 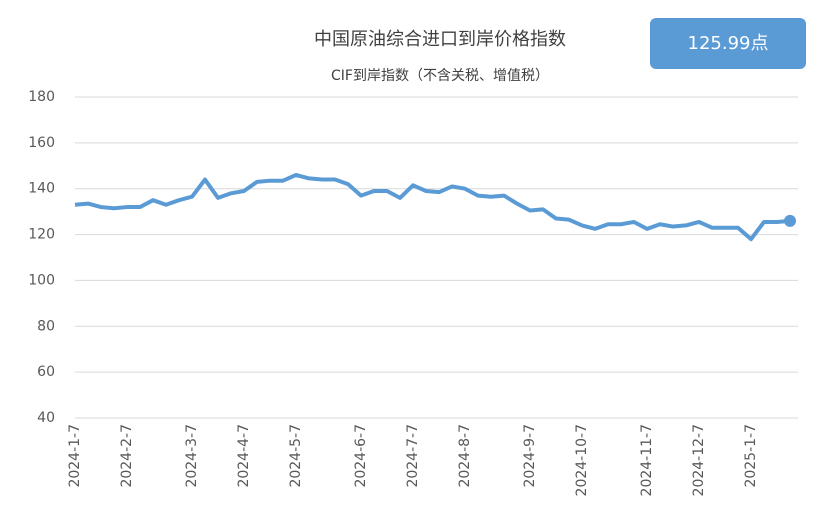 What do you see at coordinates (41, 189) in the screenshot?
I see `y-tick-label: 140` at bounding box center [41, 189].